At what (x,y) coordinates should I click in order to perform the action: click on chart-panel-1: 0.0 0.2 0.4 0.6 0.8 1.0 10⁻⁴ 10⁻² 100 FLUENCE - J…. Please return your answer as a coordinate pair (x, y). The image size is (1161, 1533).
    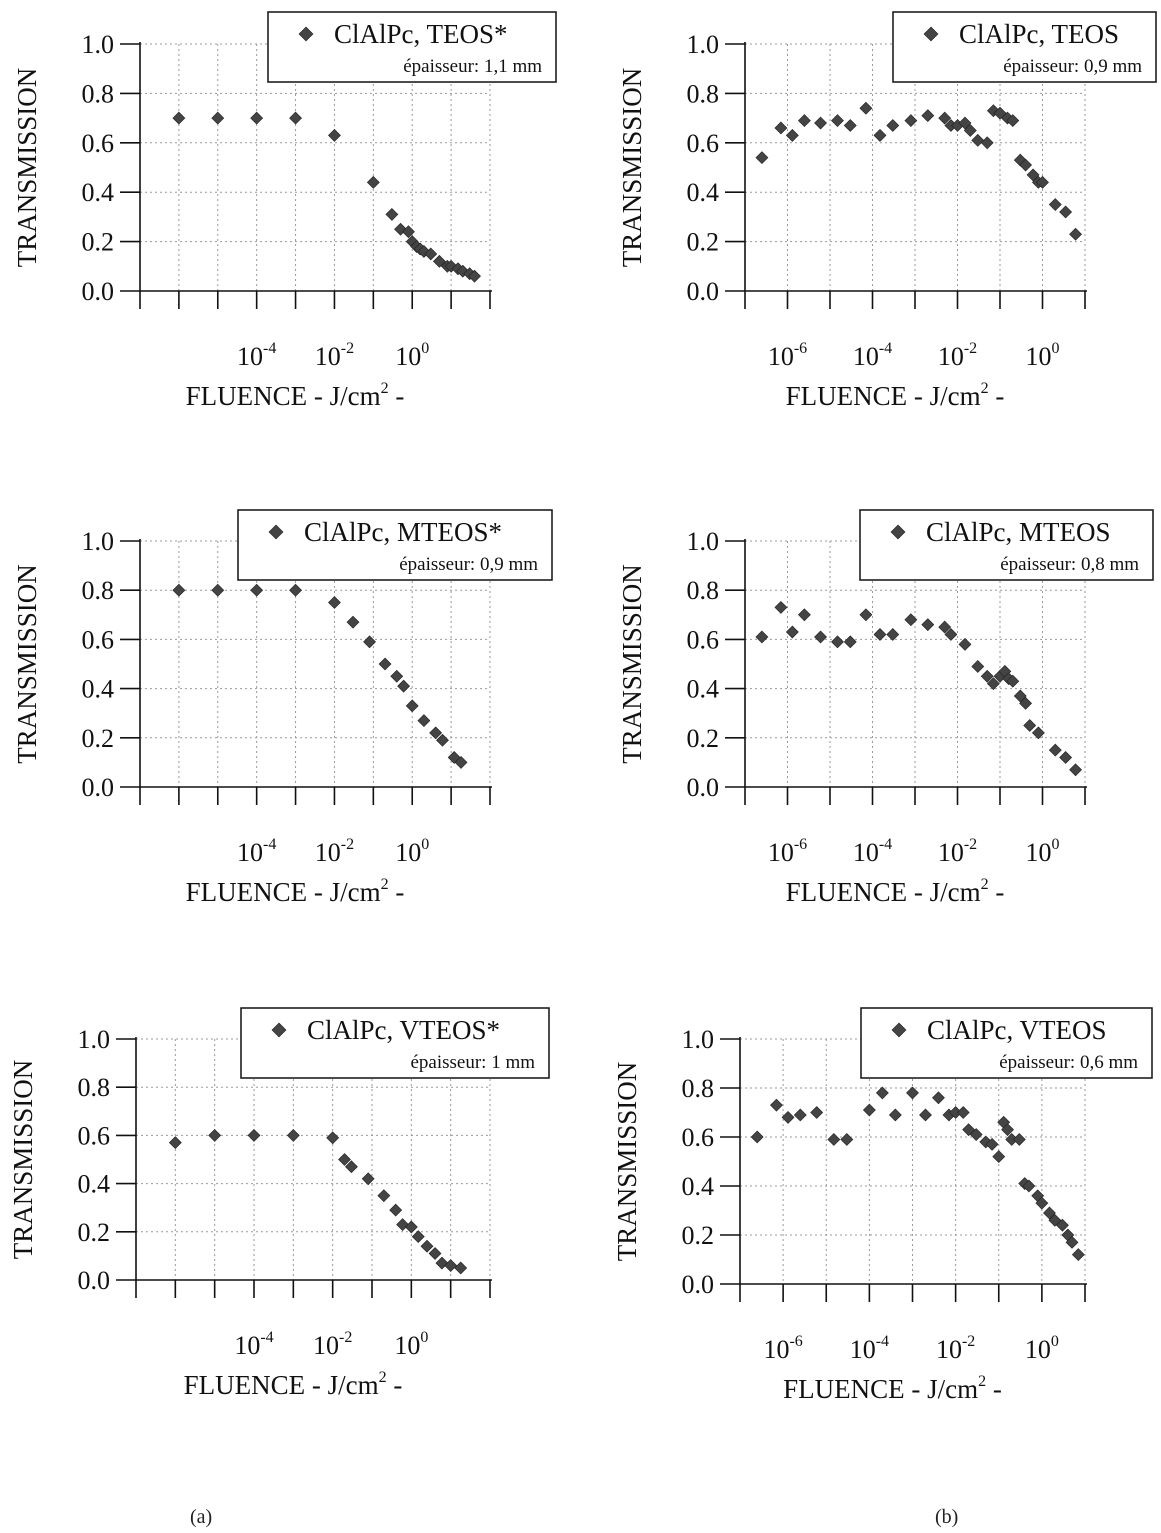
    Looking at the image, I should click on (284, 211).